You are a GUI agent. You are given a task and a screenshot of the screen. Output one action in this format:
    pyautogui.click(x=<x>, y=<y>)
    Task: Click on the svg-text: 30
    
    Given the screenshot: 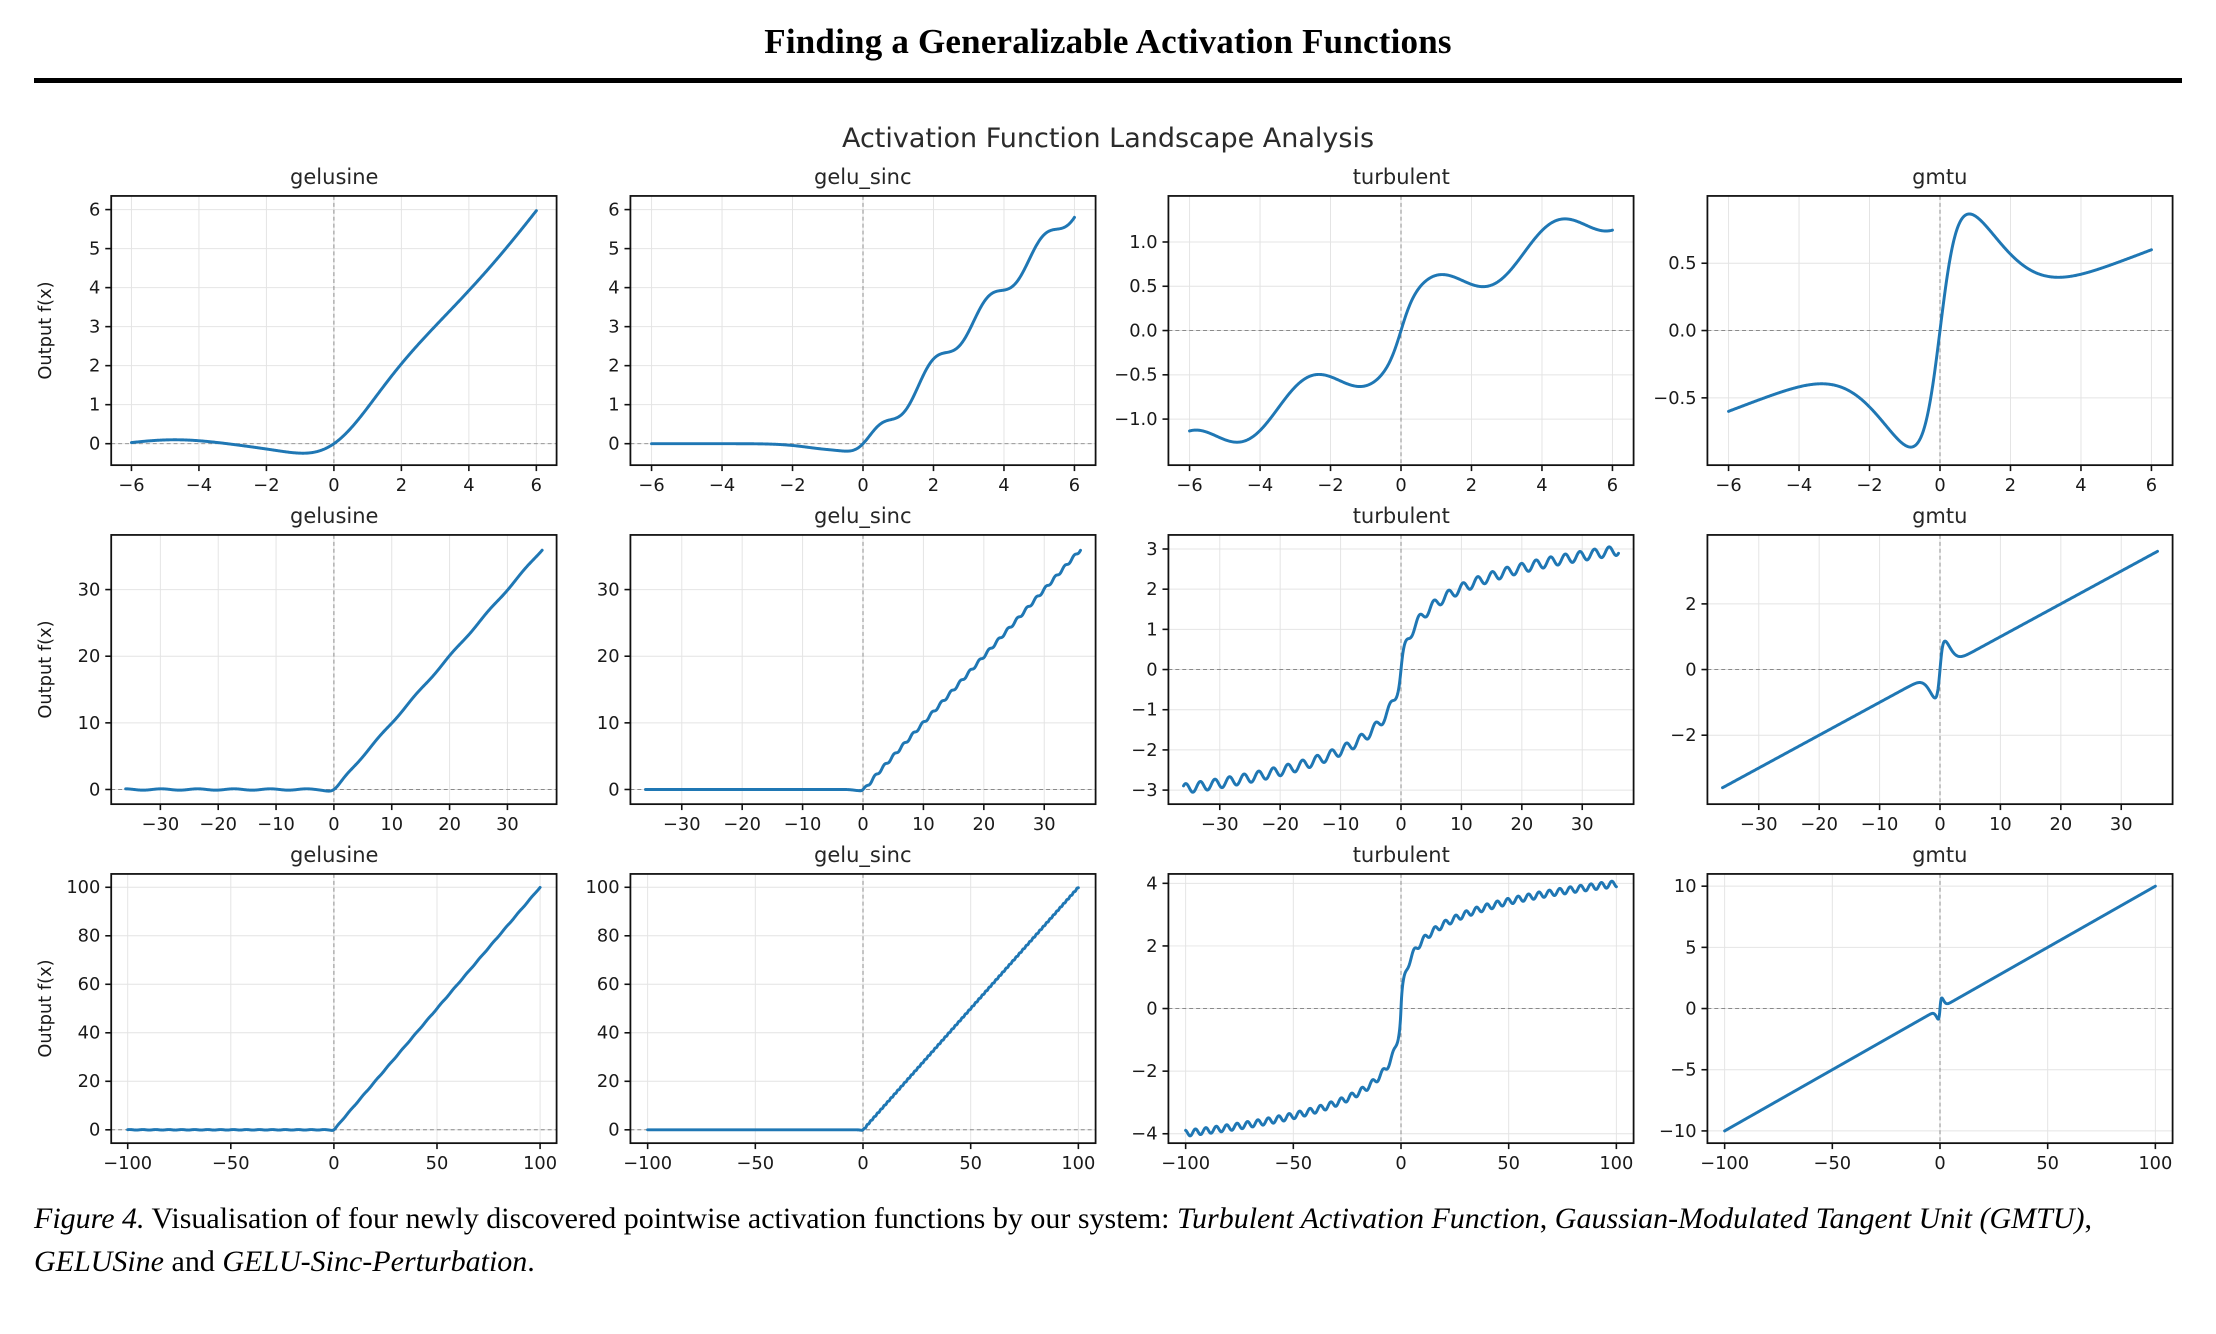 What is the action you would take?
    pyautogui.click(x=1043, y=824)
    